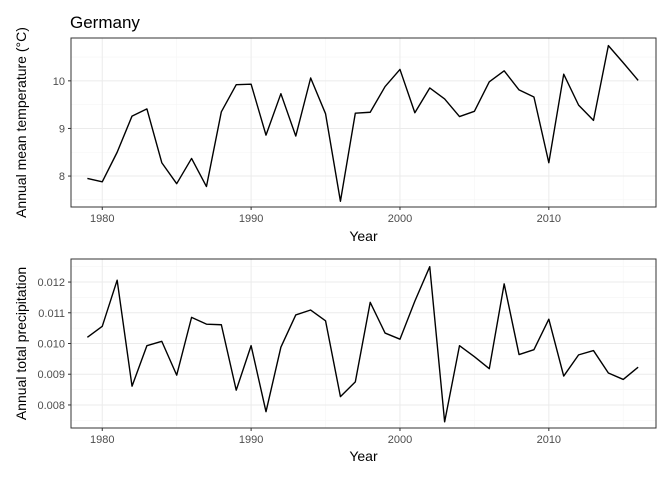 The image size is (672, 480). What do you see at coordinates (251, 440) in the screenshot?
I see `precipitation-x-tick-label: 1990` at bounding box center [251, 440].